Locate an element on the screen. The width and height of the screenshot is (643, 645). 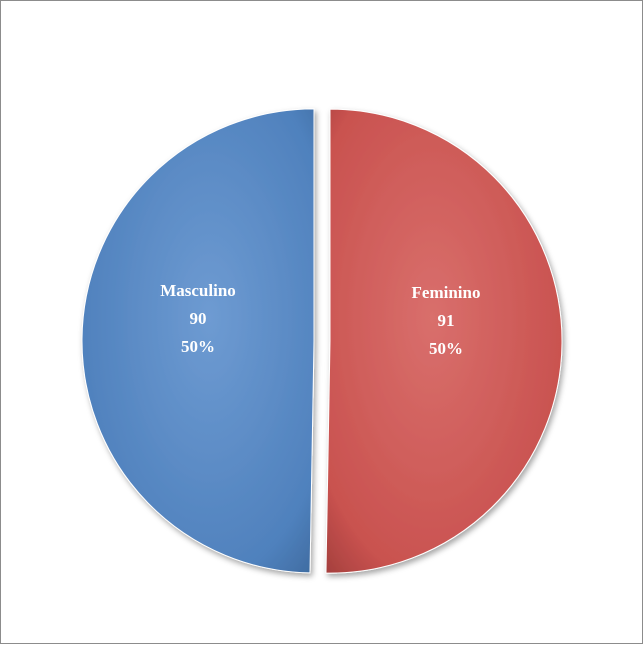
label-value: 90 is located at coordinates (198, 318).